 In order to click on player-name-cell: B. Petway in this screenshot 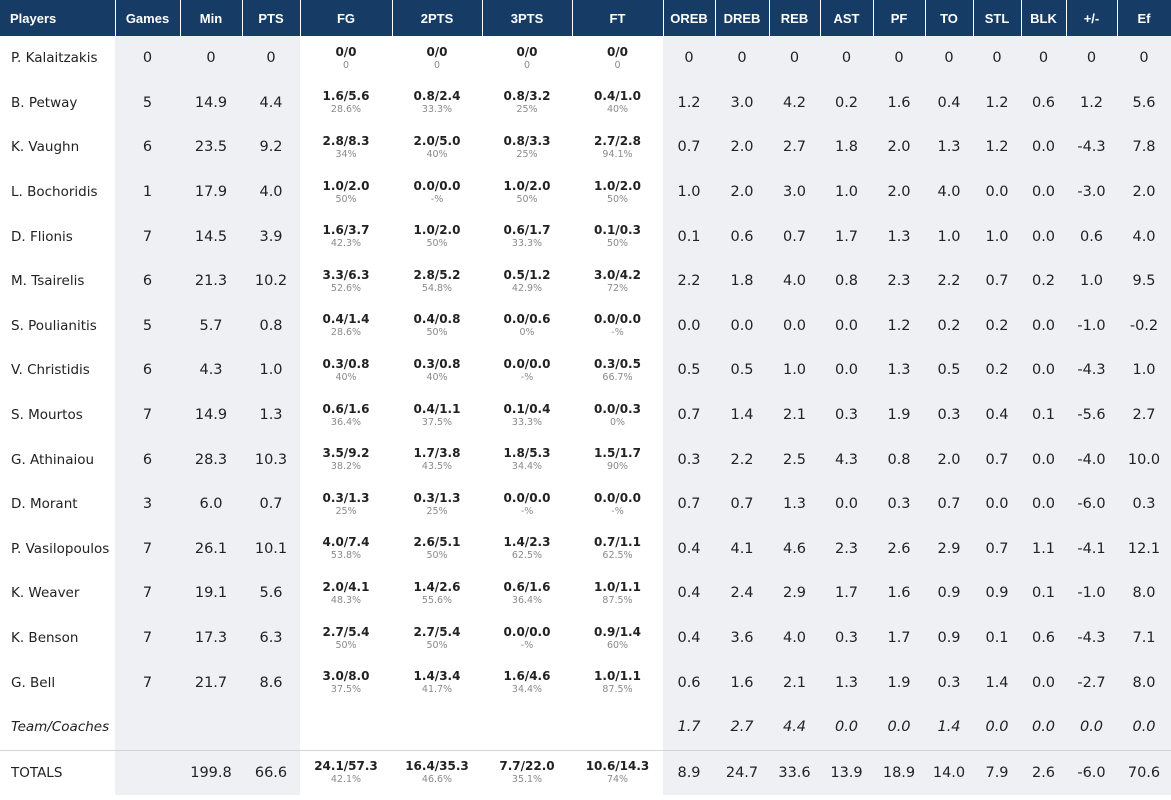, I will do `click(44, 102)`.